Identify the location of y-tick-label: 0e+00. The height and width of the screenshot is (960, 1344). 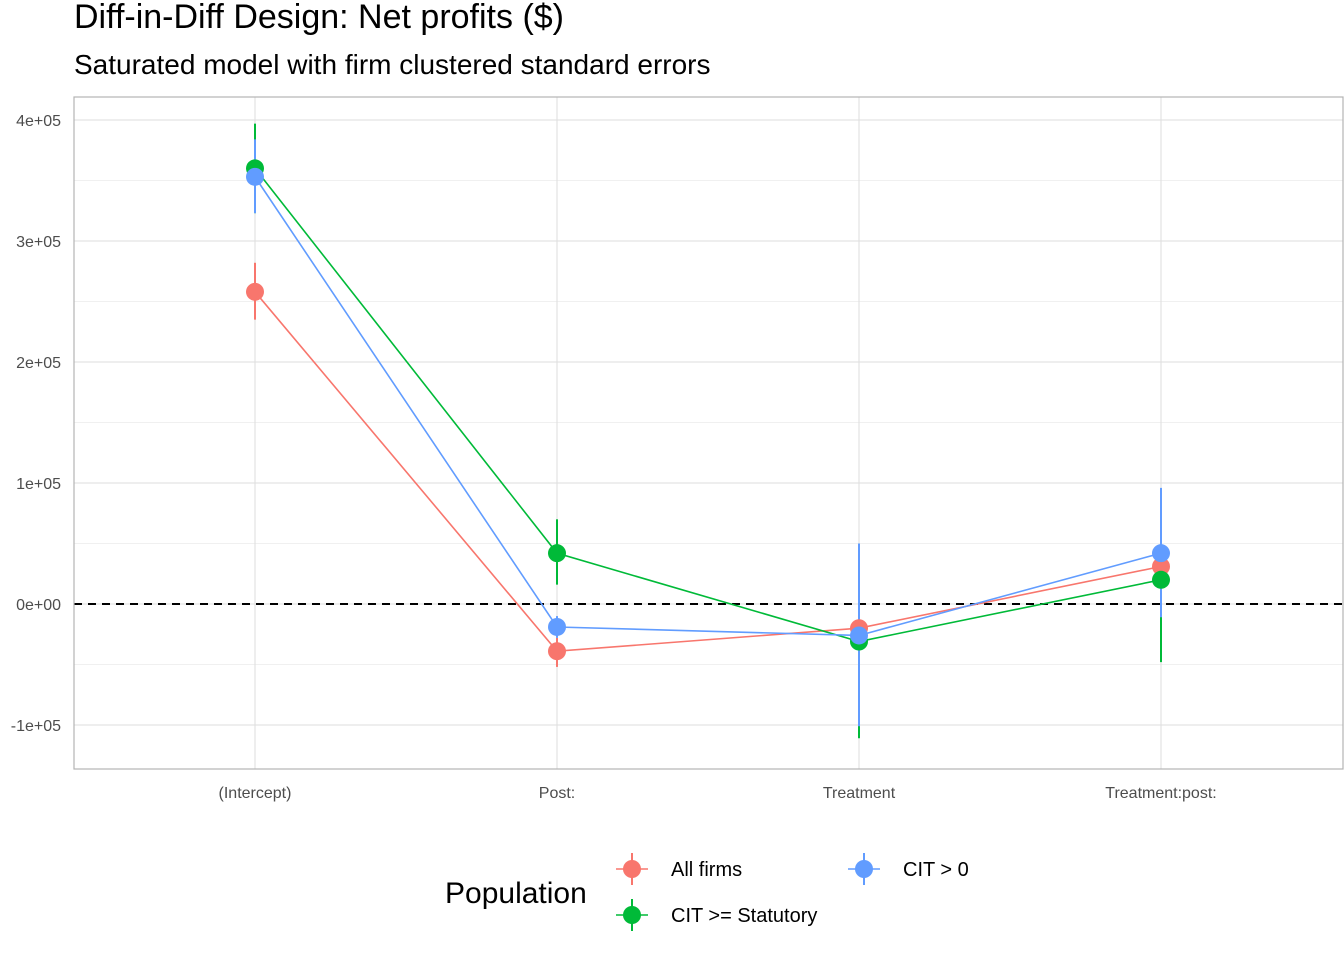
(38, 605).